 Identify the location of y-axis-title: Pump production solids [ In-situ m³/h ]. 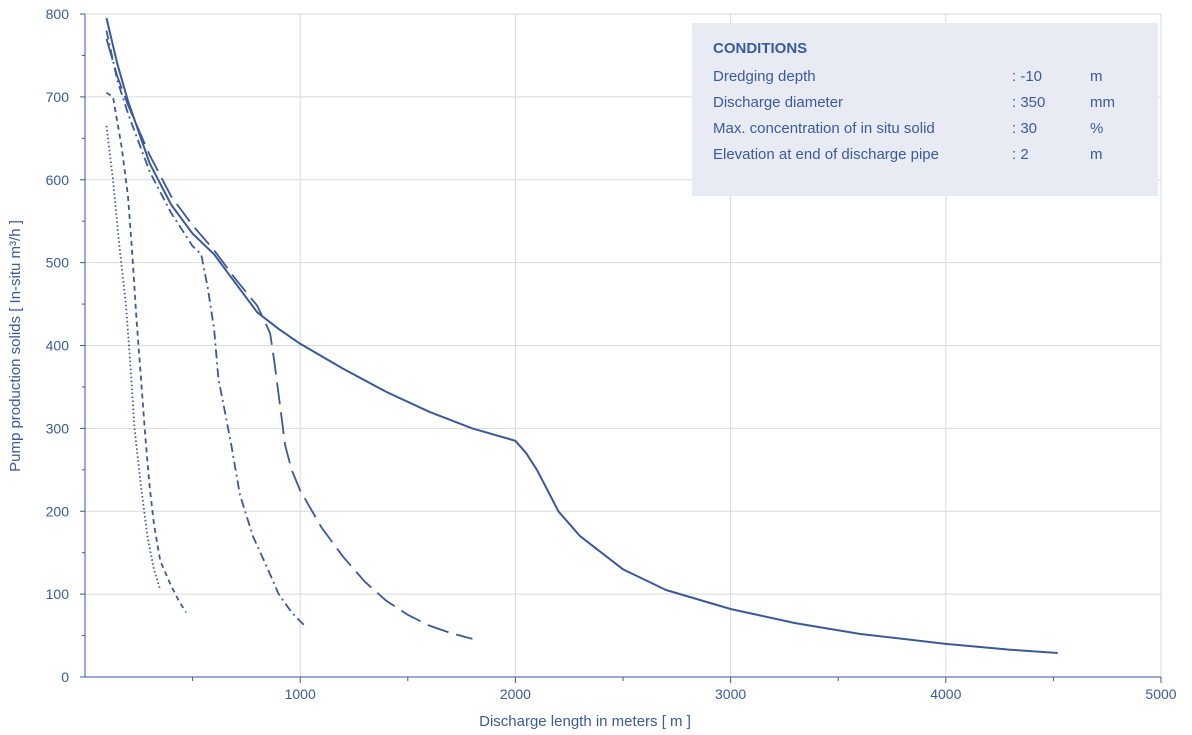
(15, 346).